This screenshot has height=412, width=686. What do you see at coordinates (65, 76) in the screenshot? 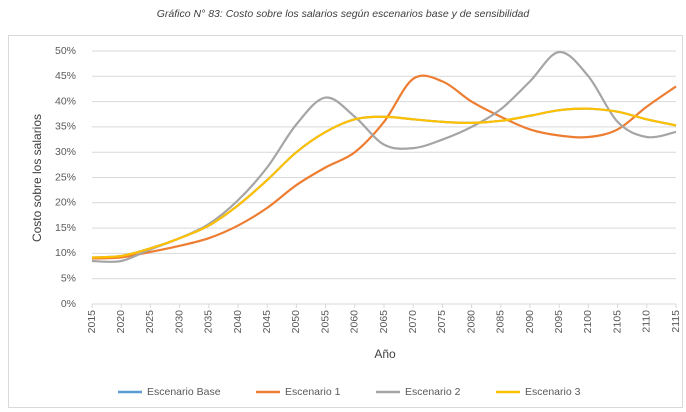
I see `y-tick-label: 45%` at bounding box center [65, 76].